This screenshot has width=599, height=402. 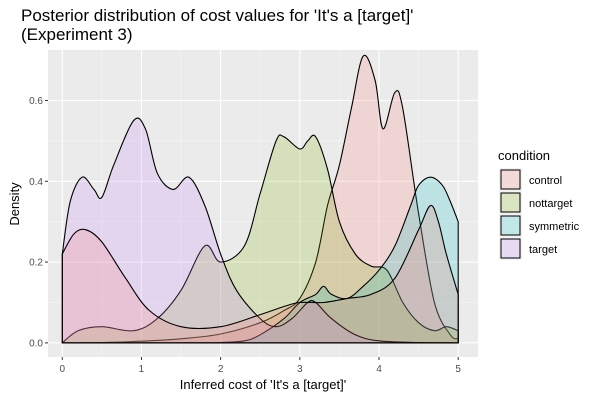 What do you see at coordinates (545, 181) in the screenshot?
I see `legend-label-control: control` at bounding box center [545, 181].